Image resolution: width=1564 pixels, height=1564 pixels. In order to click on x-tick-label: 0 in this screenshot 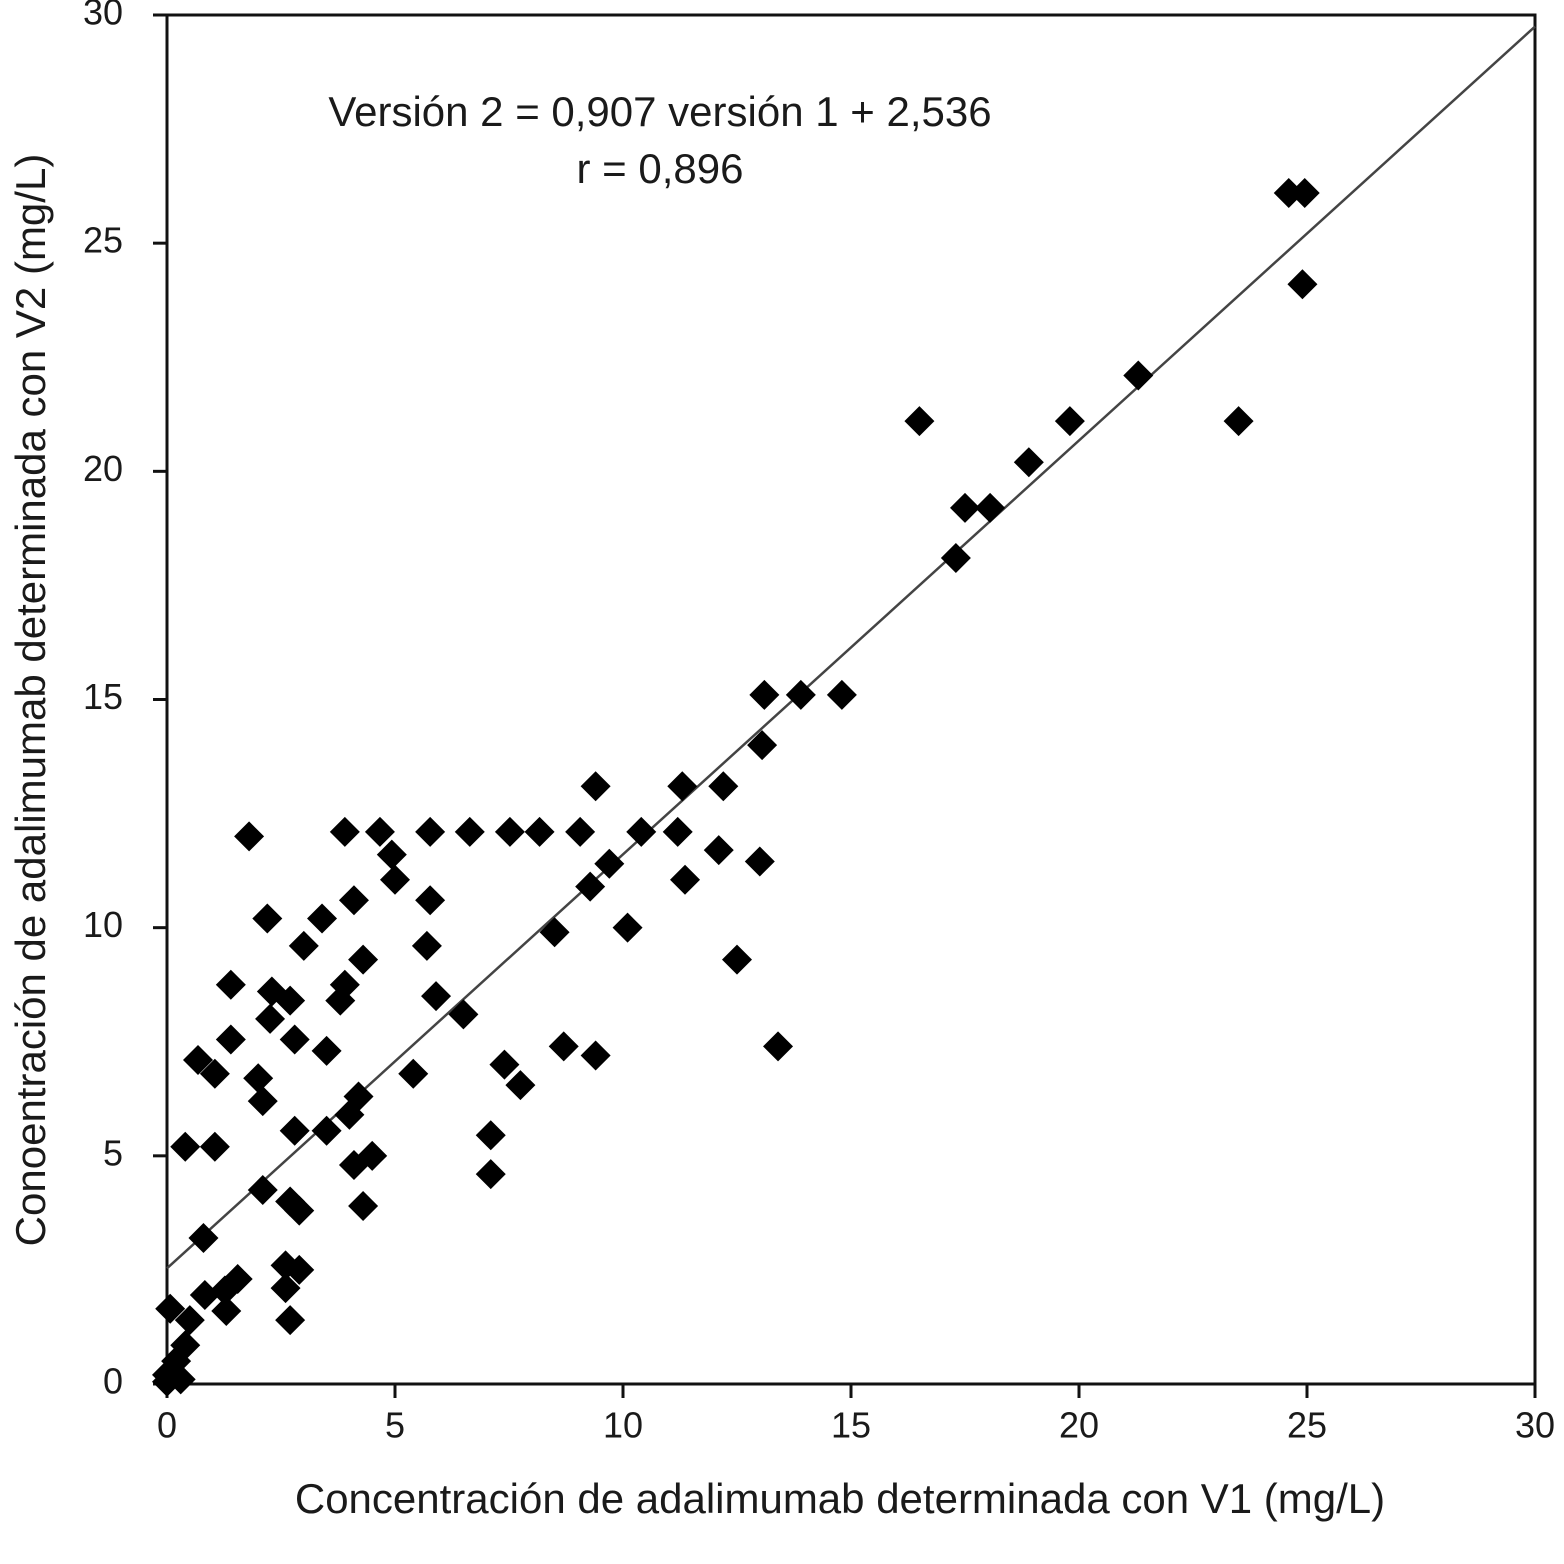, I will do `click(167, 1425)`.